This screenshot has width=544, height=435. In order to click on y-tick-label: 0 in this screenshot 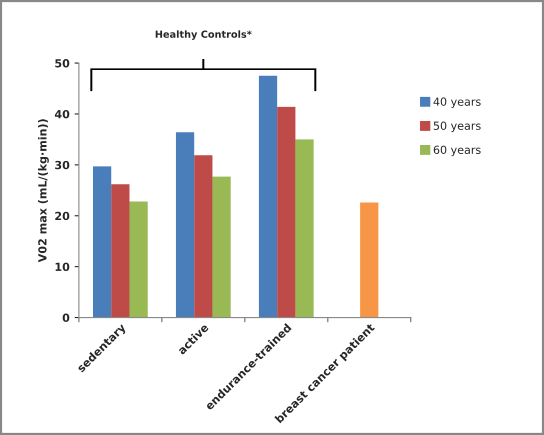, I will do `click(66, 318)`.